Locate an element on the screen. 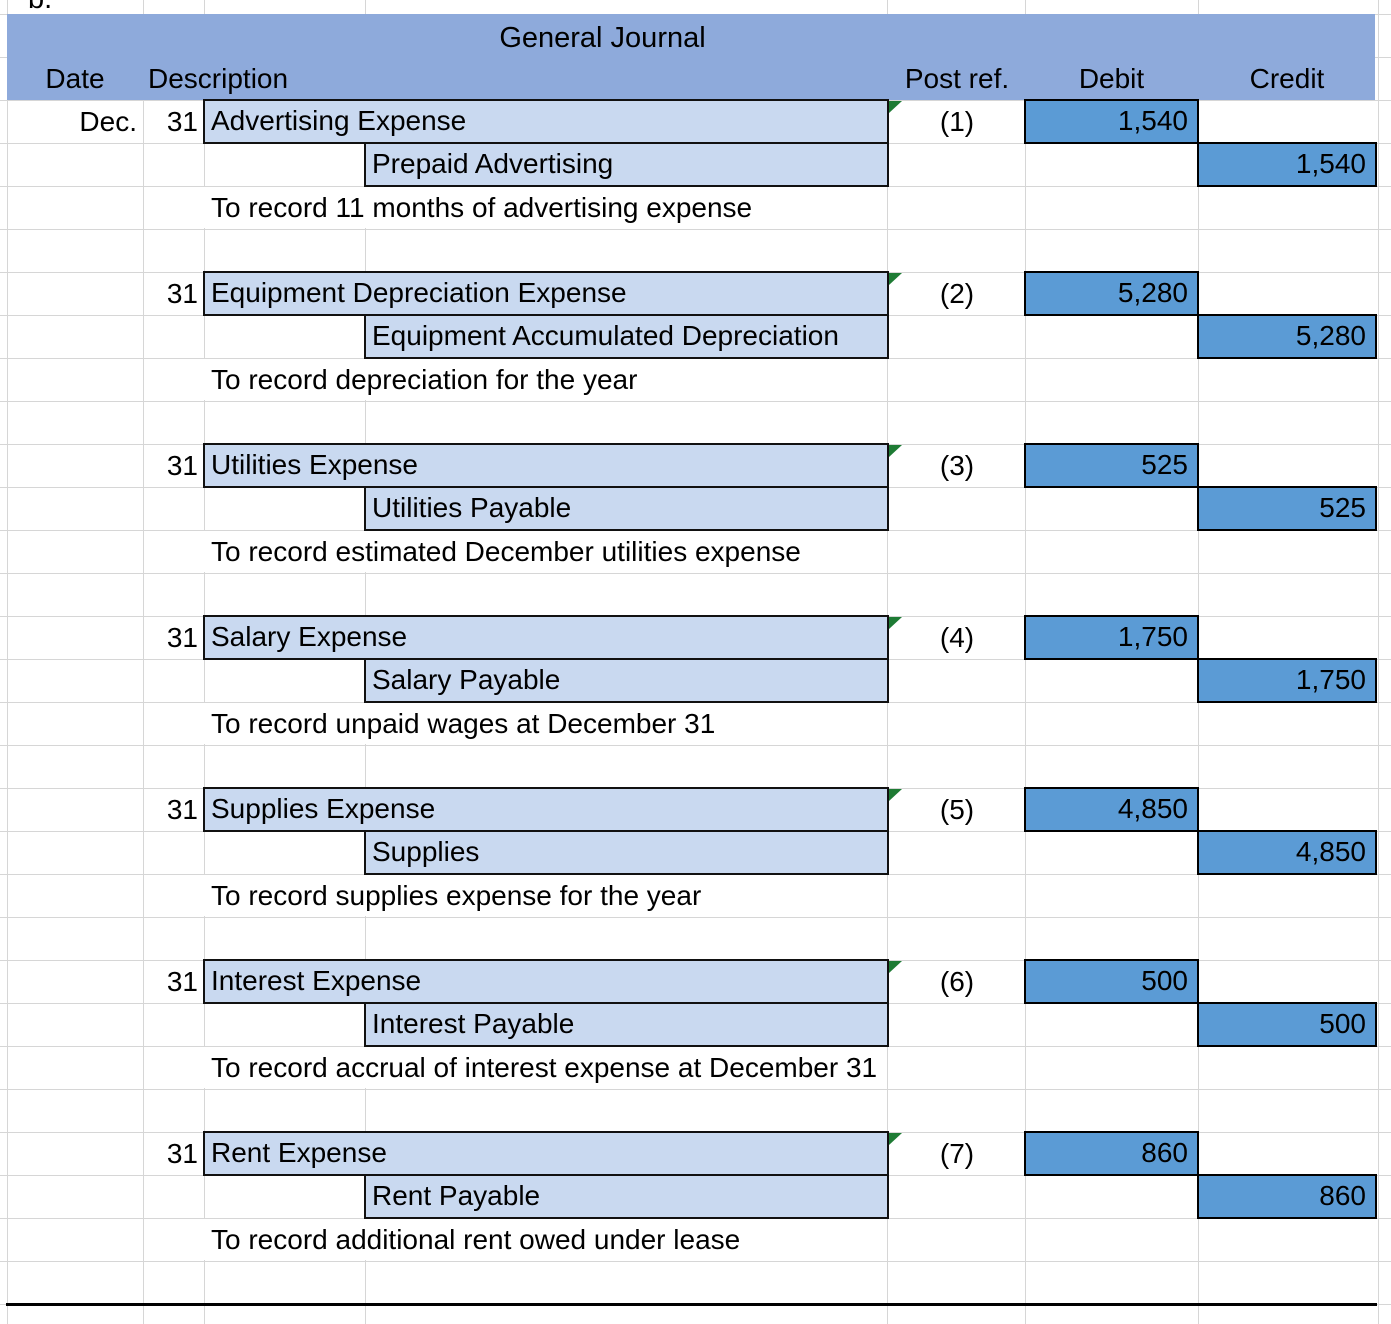 The image size is (1391, 1324). debit-account-cell: Utilities Expense is located at coordinates (546, 465).